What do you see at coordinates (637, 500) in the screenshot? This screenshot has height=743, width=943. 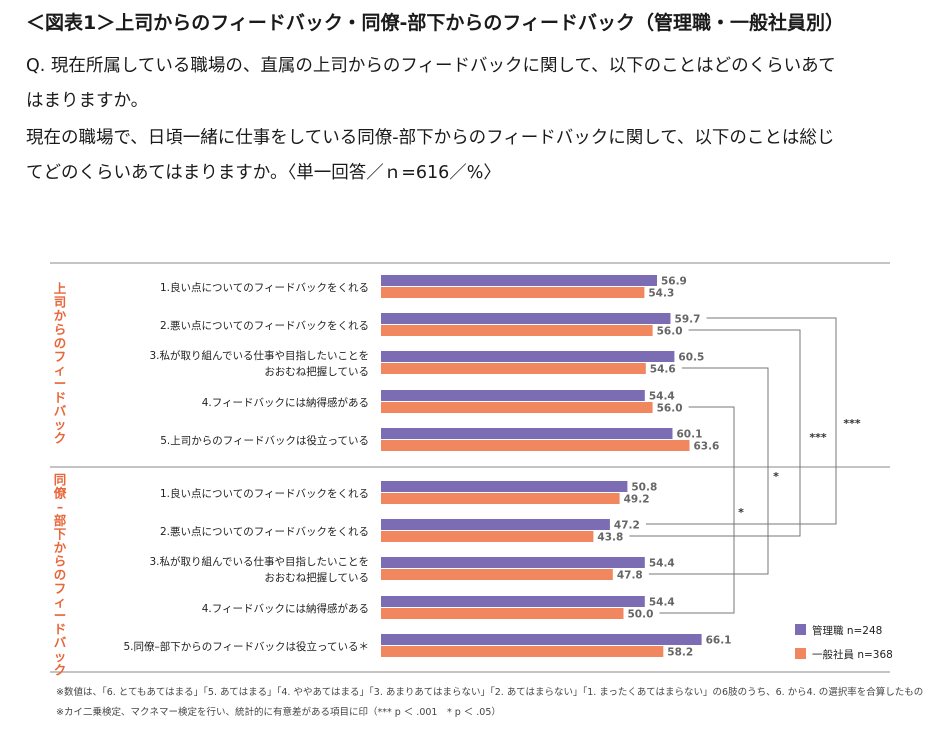 I see `data-label: 49.2` at bounding box center [637, 500].